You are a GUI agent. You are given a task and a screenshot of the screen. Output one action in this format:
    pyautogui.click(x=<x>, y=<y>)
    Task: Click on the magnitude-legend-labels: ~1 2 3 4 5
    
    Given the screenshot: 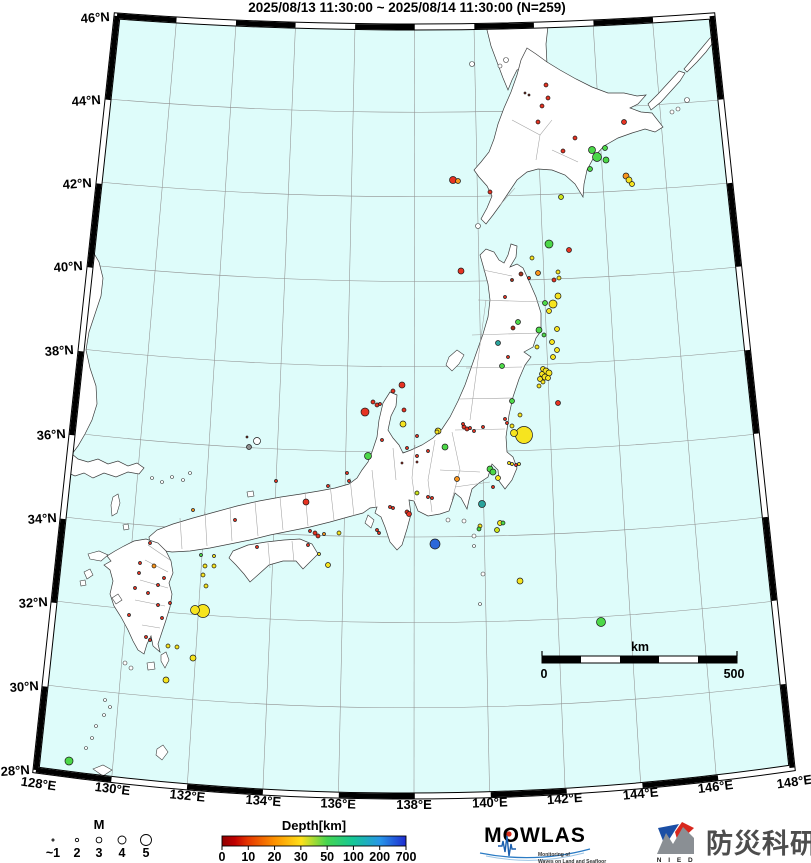 What is the action you would take?
    pyautogui.click(x=98, y=853)
    